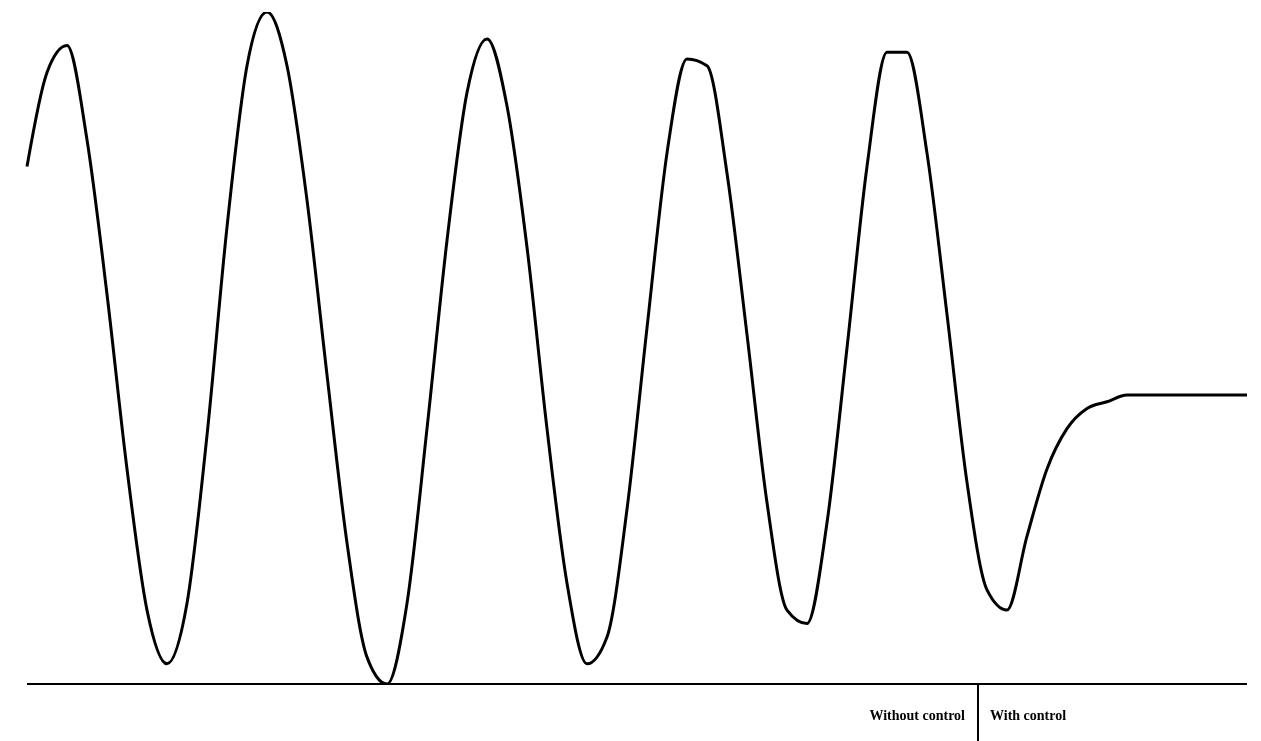 This screenshot has height=741, width=1261. Describe the element at coordinates (917, 716) in the screenshot. I see `text: Without control` at that location.